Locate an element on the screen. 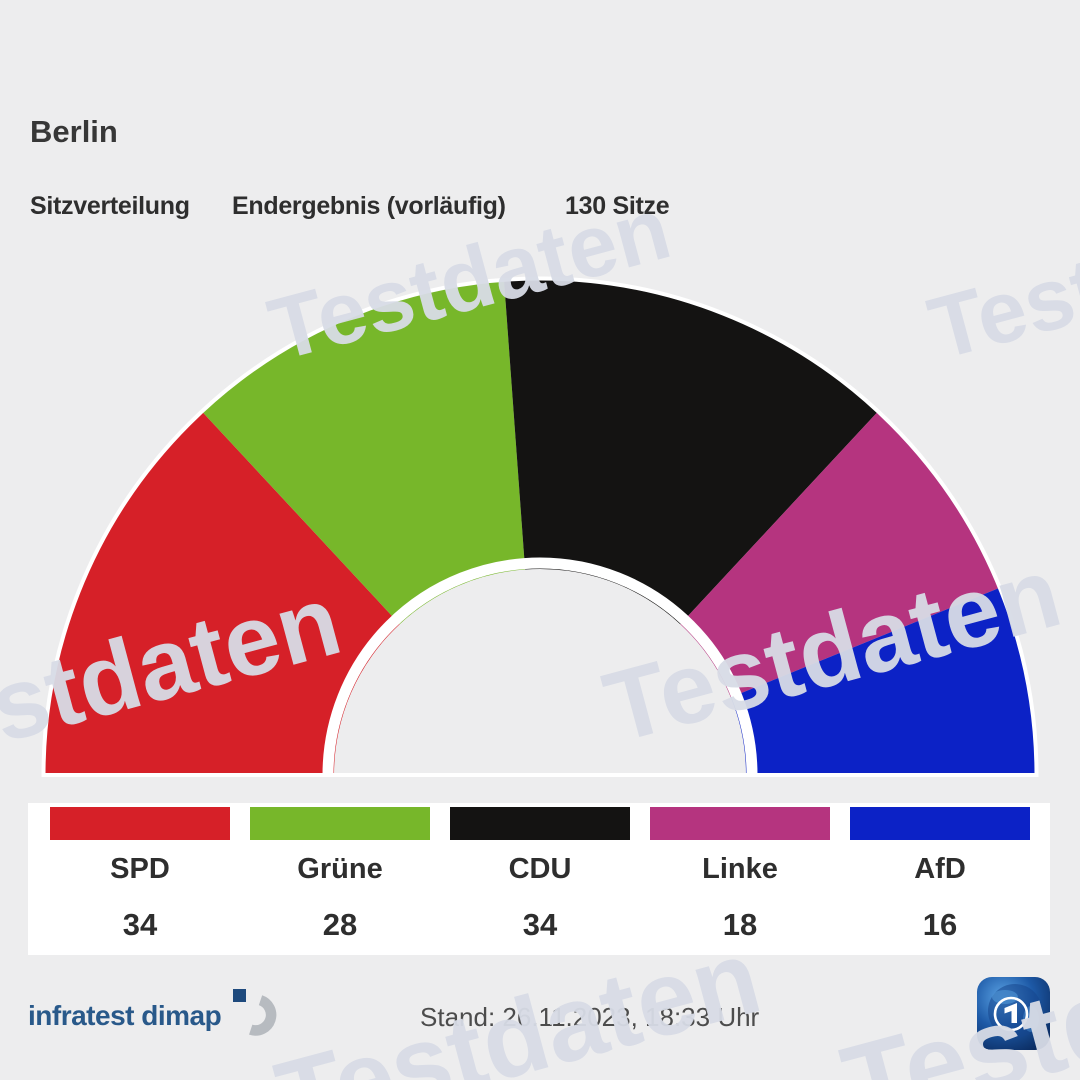 Image resolution: width=1080 pixels, height=1080 pixels. legend-seat-value: 28 is located at coordinates (340, 924).